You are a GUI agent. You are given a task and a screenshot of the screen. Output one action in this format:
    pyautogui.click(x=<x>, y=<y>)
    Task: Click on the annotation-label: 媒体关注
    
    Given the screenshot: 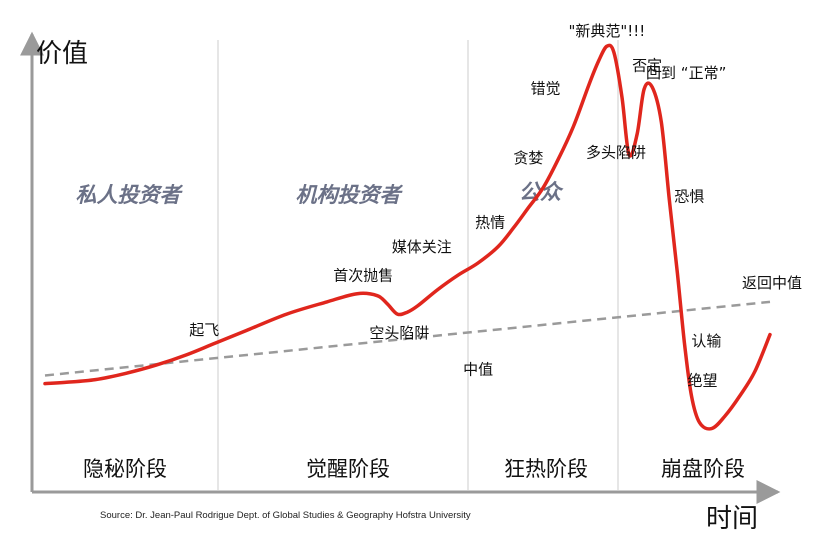 What is the action you would take?
    pyautogui.click(x=422, y=247)
    